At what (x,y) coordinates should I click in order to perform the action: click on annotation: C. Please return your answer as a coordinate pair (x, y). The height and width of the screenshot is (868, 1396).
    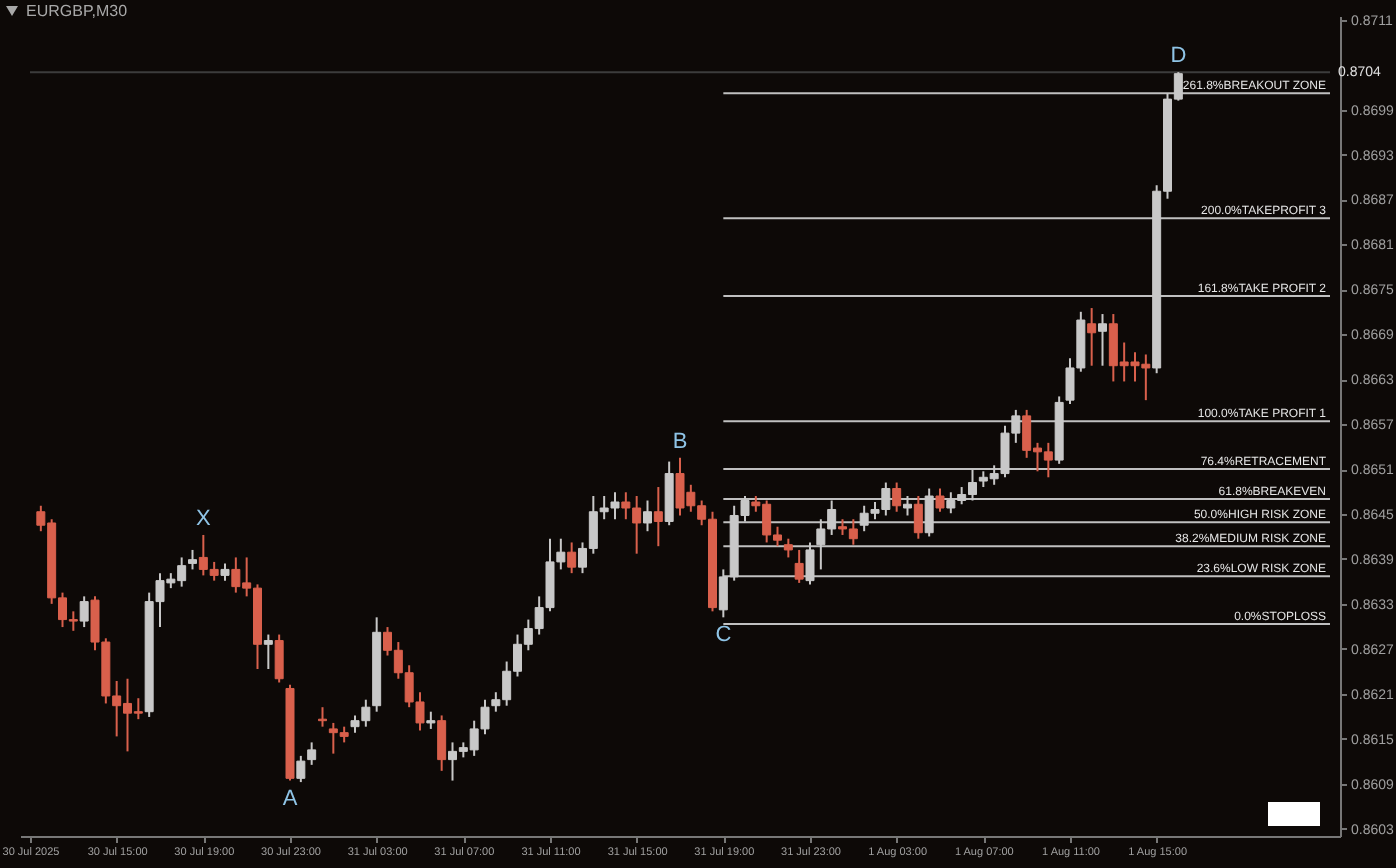
    Looking at the image, I should click on (723, 635).